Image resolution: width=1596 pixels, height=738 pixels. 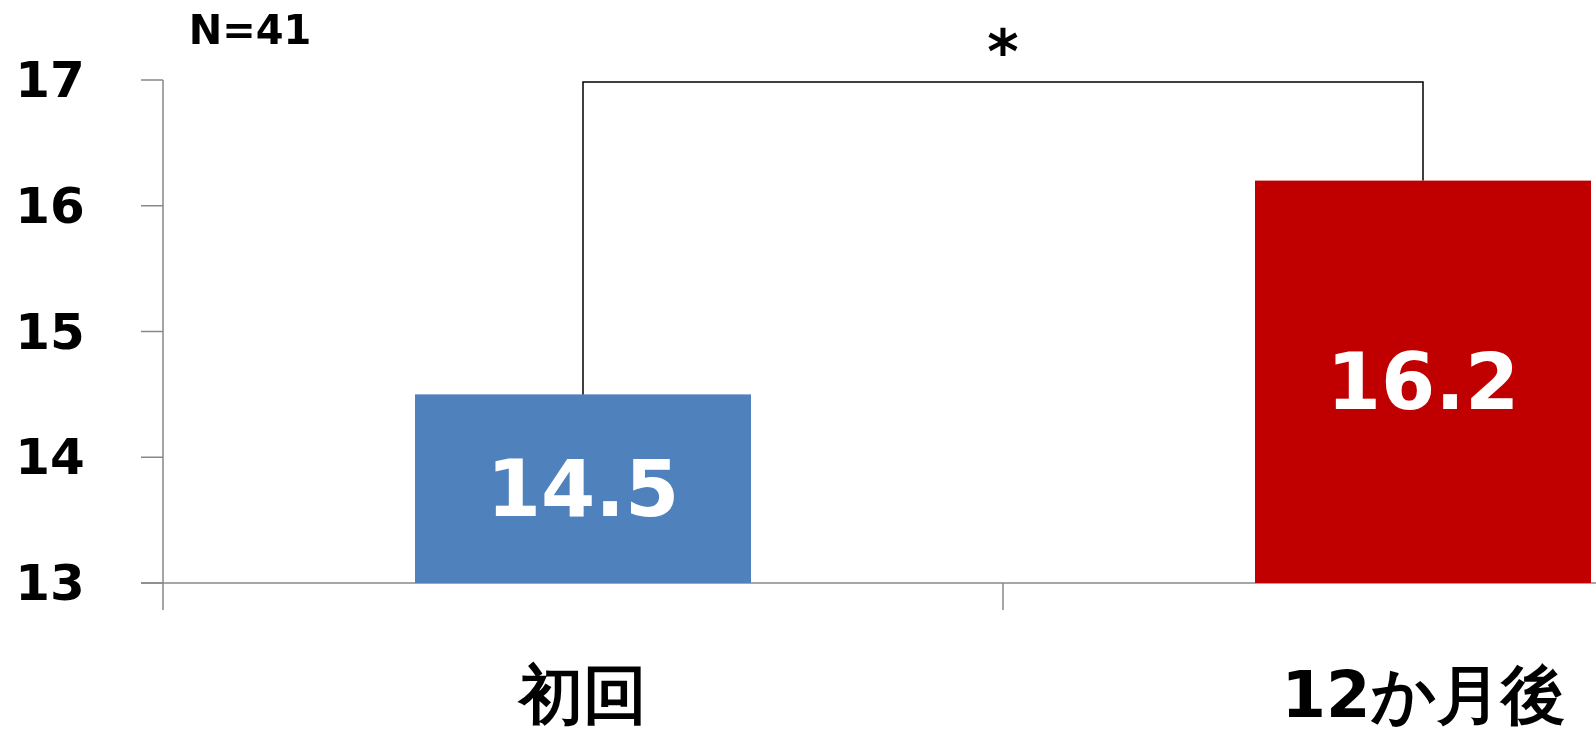 I want to click on y-tick-label: 16, so click(x=50, y=205).